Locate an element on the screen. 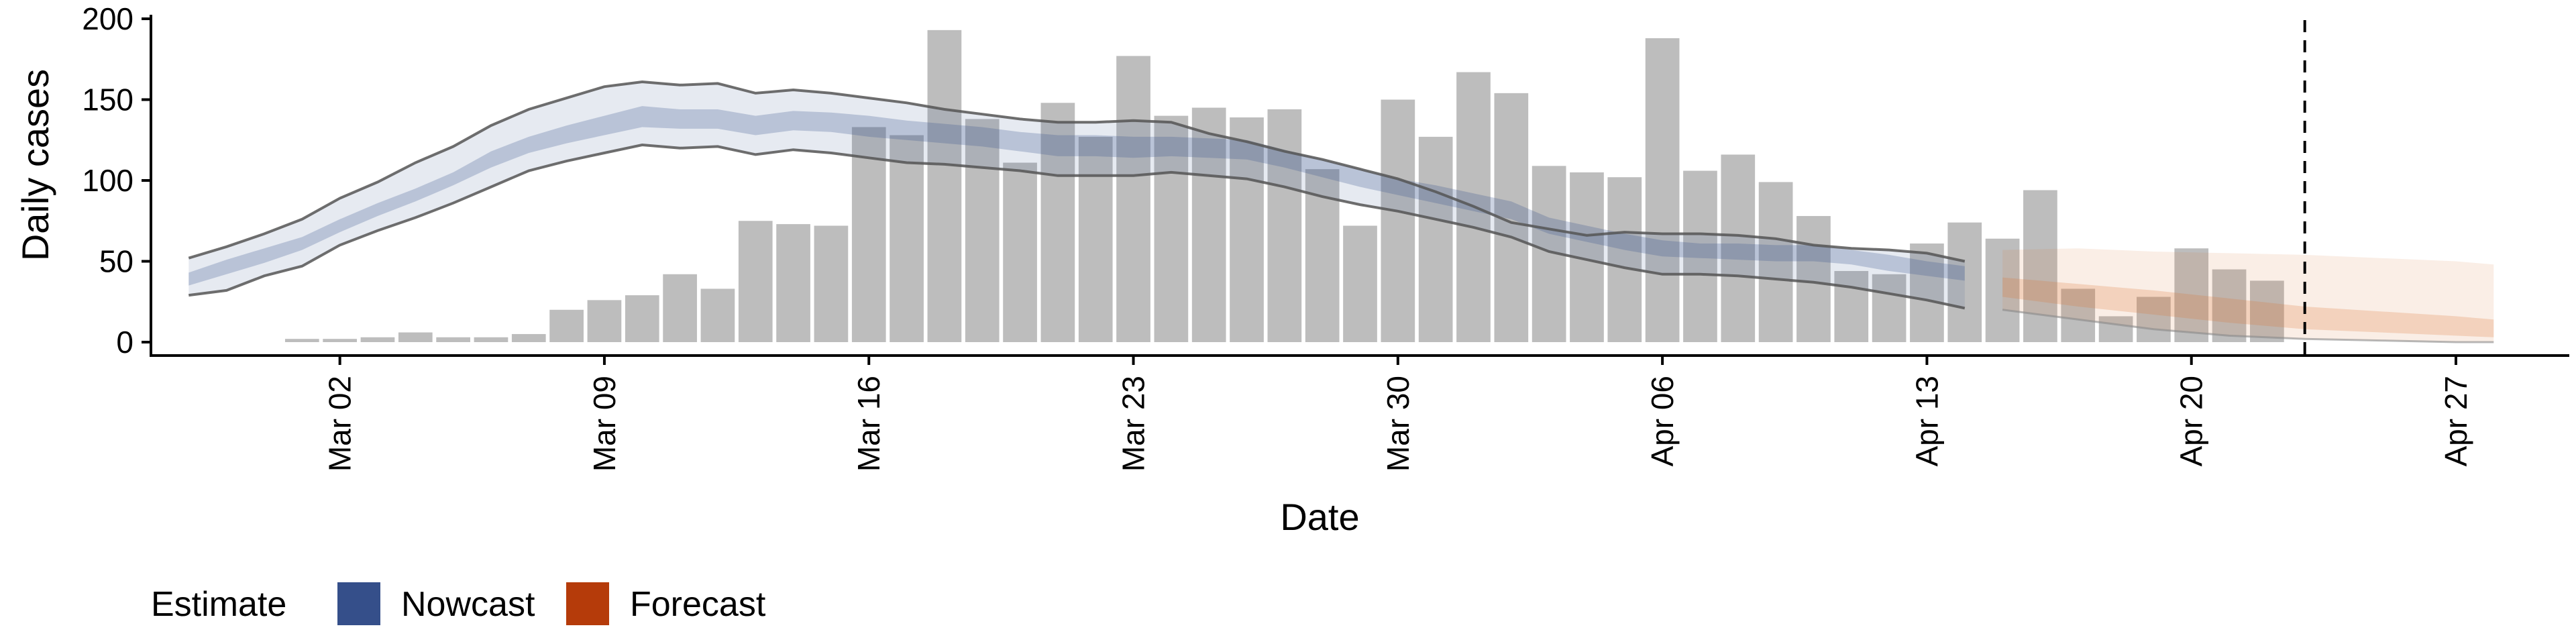  legend-label-nowcast: Nowcast is located at coordinates (468, 604).